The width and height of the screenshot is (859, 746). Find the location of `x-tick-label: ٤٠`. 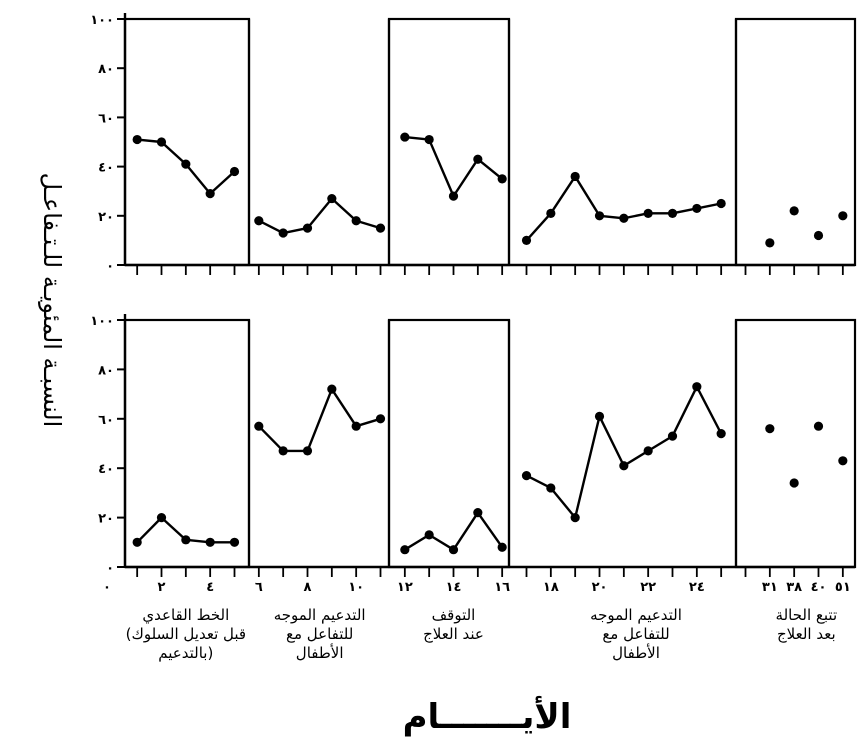

x-tick-label: ٤٠ is located at coordinates (819, 587).